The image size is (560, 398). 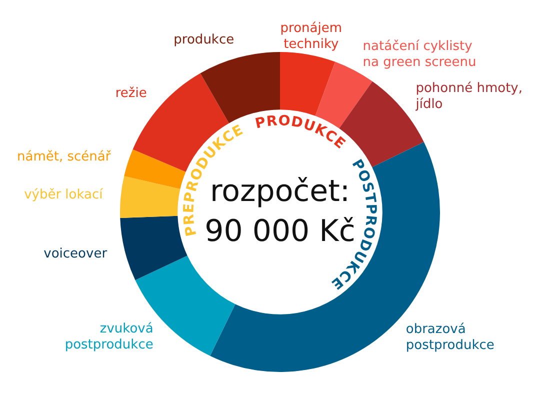 I want to click on slice-label: natáčení cyklisty na green screenu, so click(x=419, y=54).